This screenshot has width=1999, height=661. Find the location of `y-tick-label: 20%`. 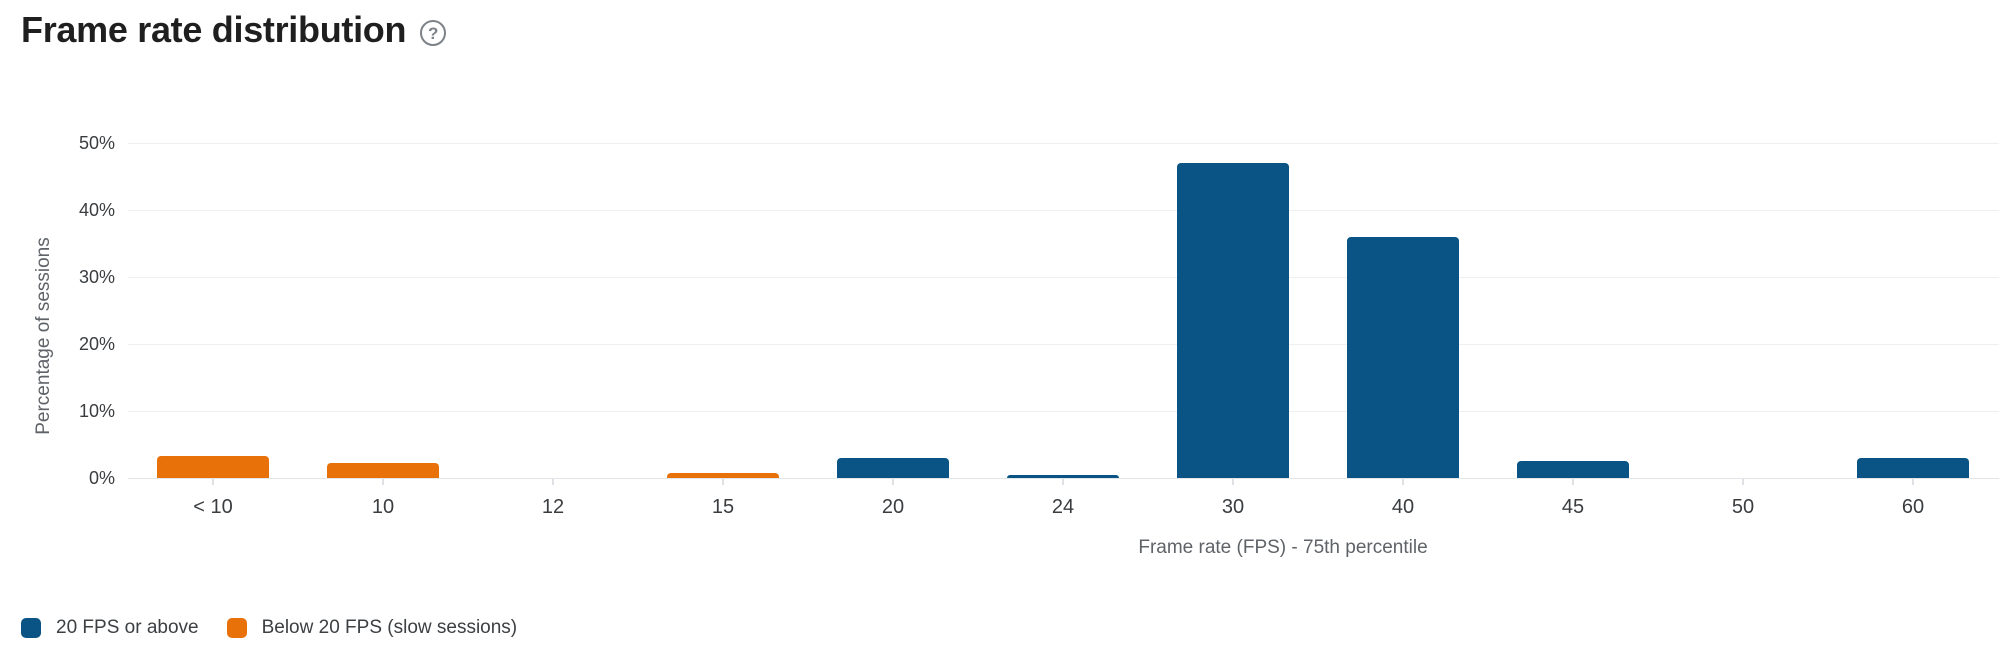

y-tick-label: 20% is located at coordinates (96, 344).